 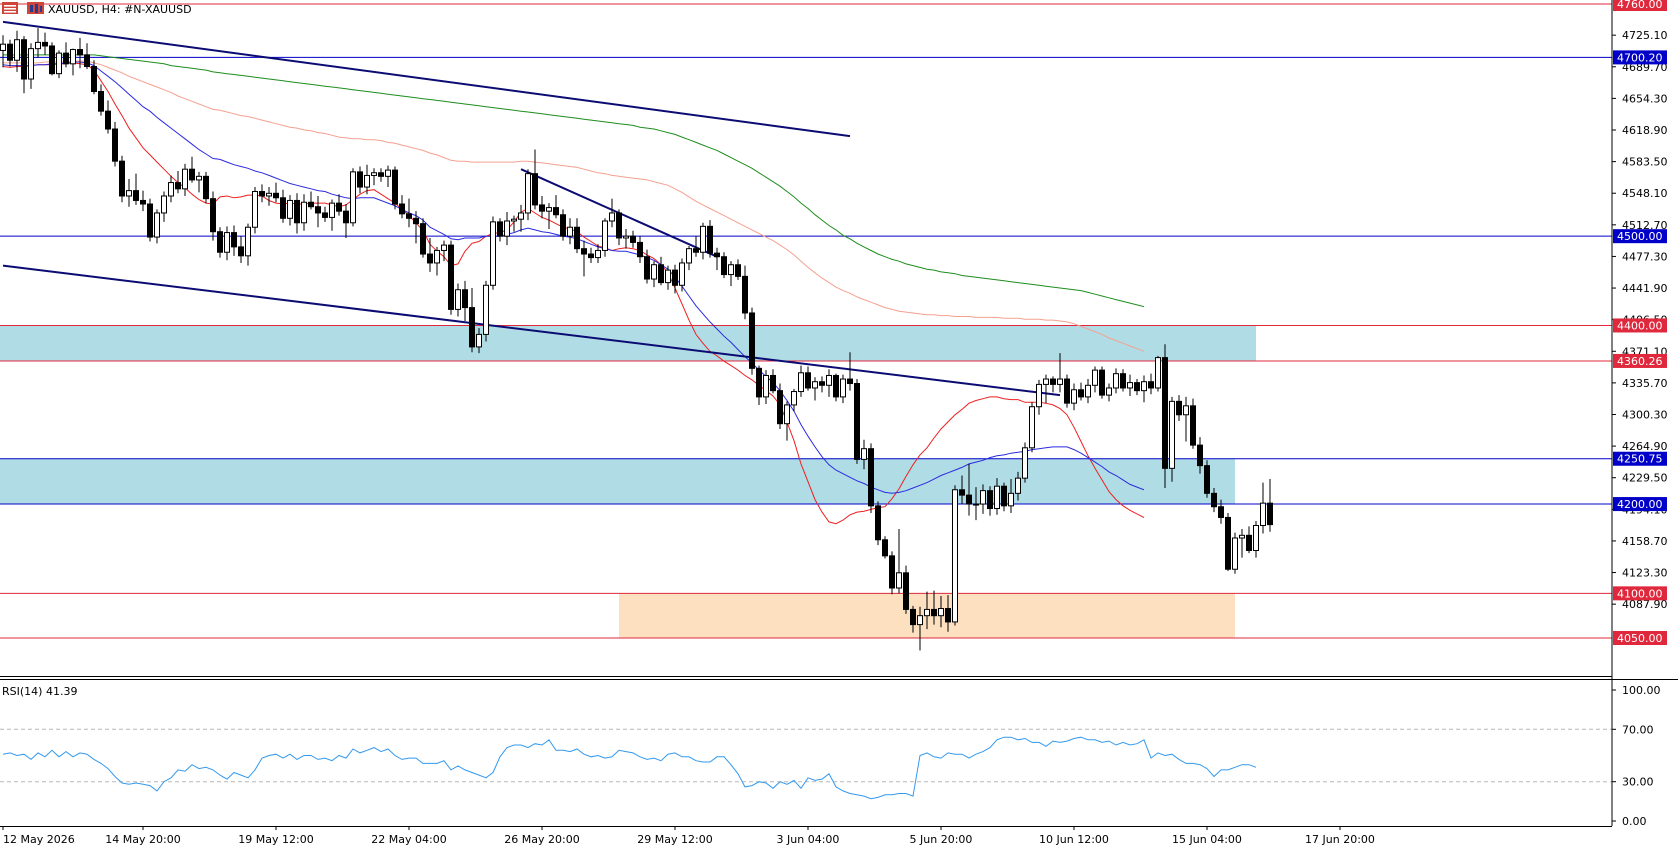 I want to click on price-level-badge: 4050.00, so click(x=1640, y=638).